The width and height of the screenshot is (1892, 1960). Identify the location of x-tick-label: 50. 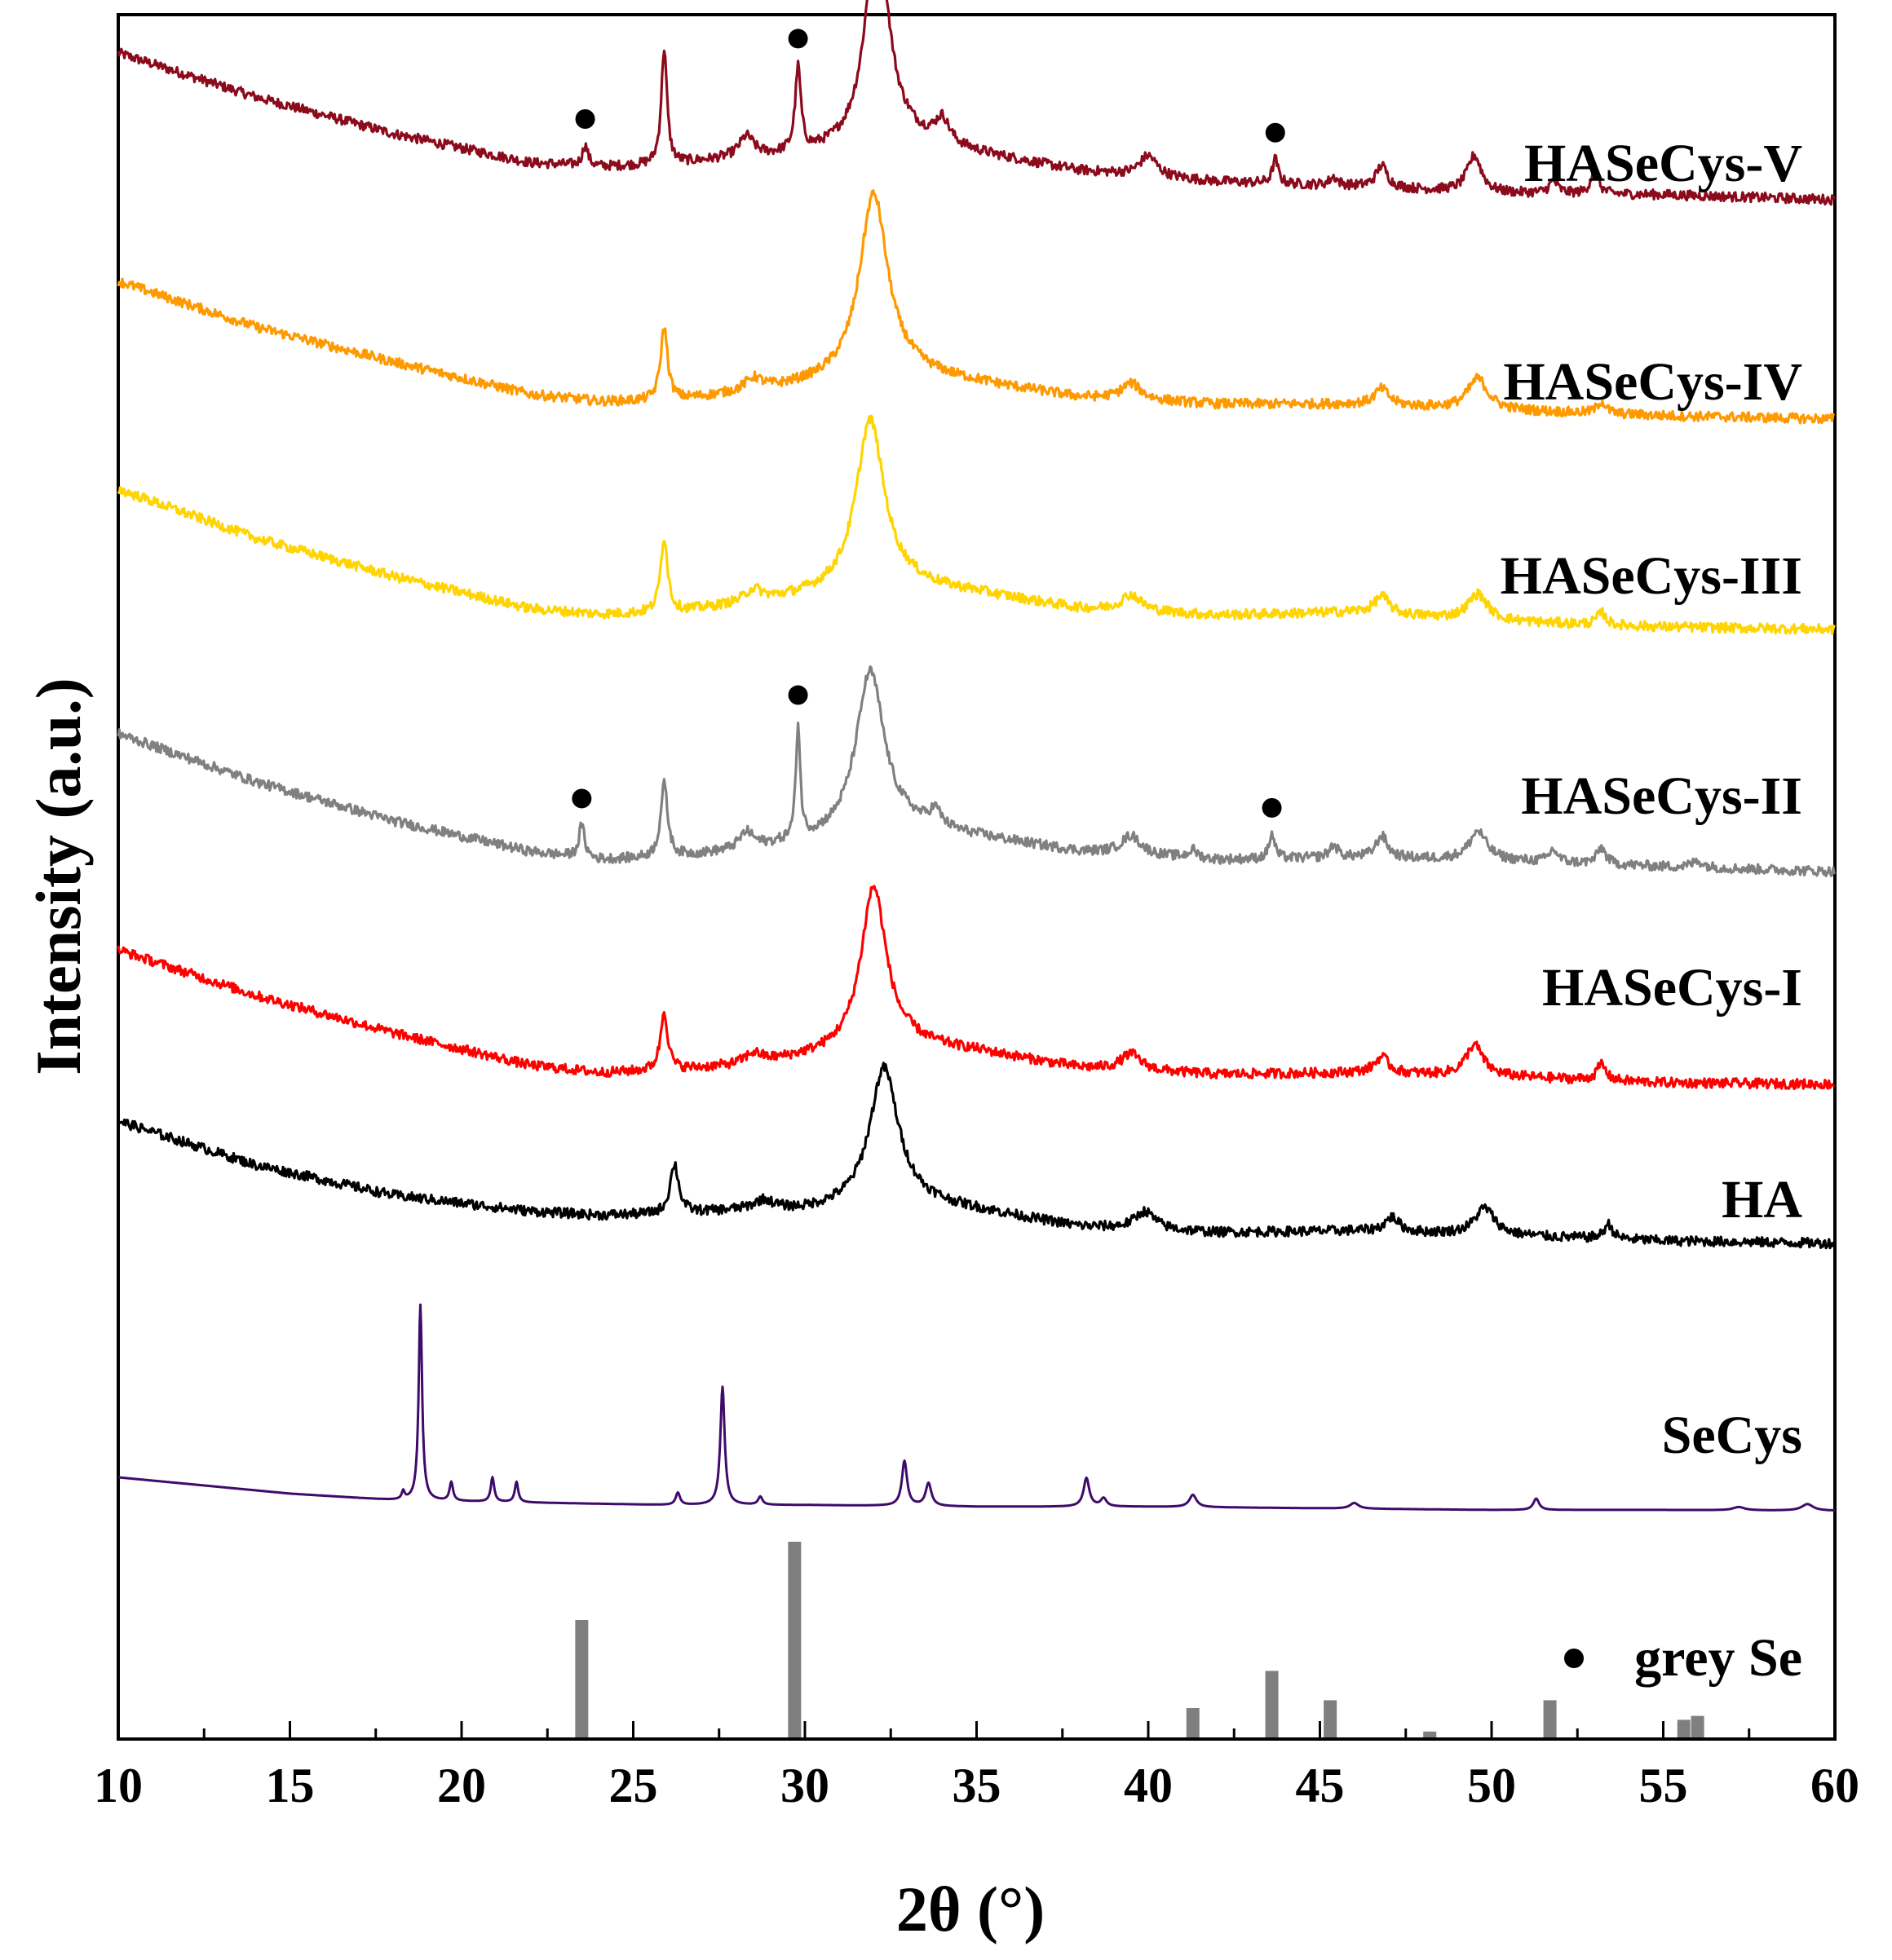
(1491, 1786).